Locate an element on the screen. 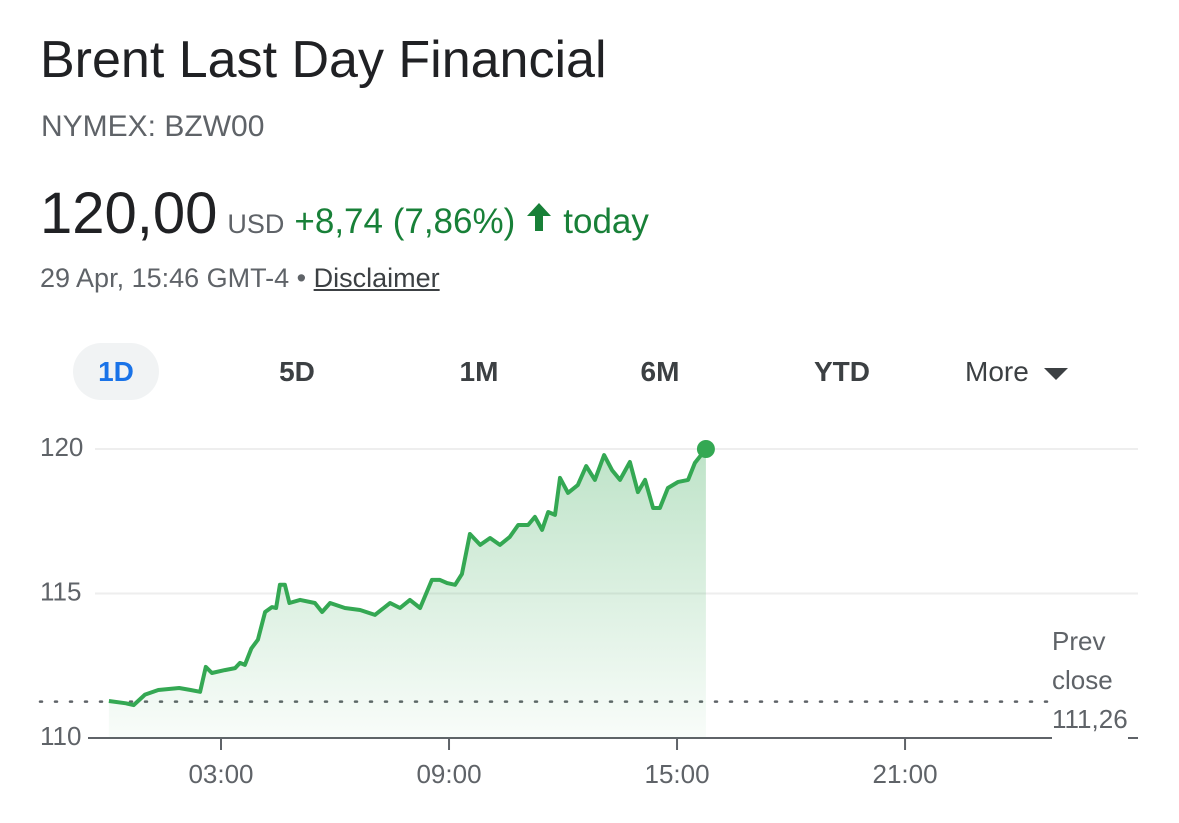 The image size is (1179, 823). disclaimer-link: Disclaimer is located at coordinates (376, 278).